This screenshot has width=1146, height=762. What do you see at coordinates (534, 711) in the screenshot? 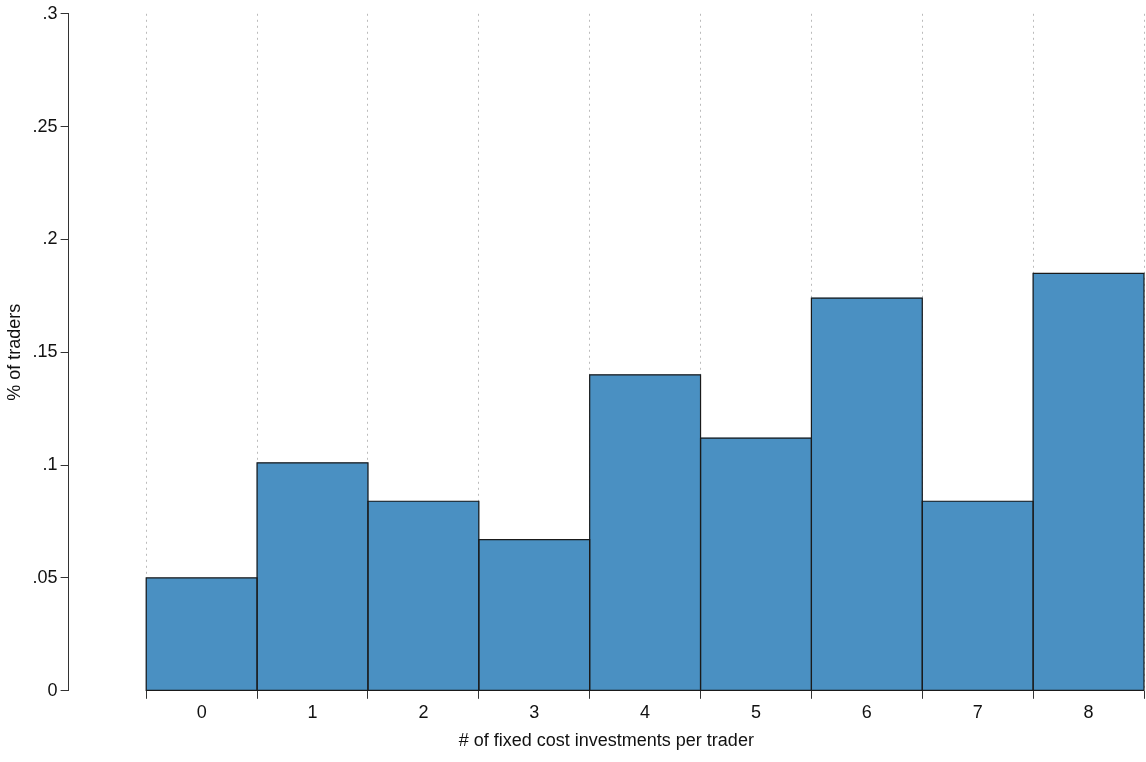
I see `x-tick-label: 3` at bounding box center [534, 711].